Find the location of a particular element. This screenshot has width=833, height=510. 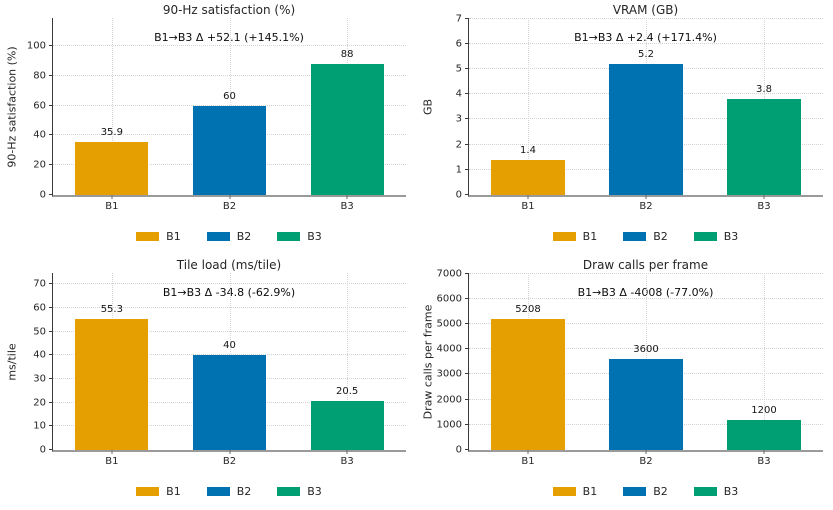

delta-annotation: B1→B3 Δ -34.8 (-62.9%) is located at coordinates (229, 292).